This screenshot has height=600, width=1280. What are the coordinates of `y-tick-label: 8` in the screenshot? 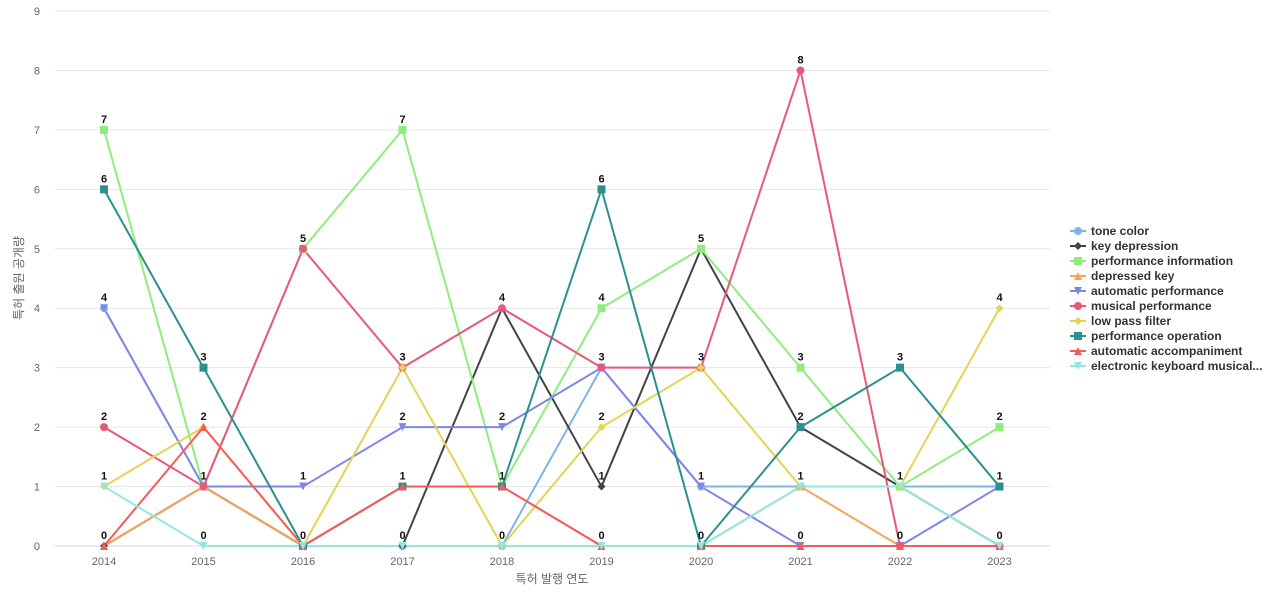 It's located at (37, 71).